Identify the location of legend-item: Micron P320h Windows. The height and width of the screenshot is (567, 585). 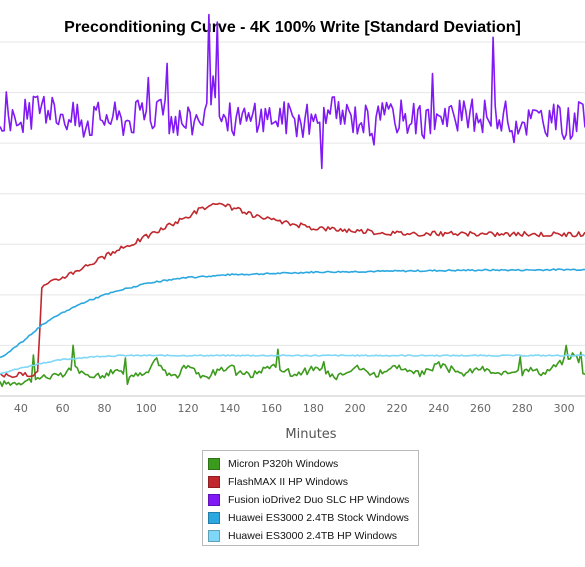
(313, 464).